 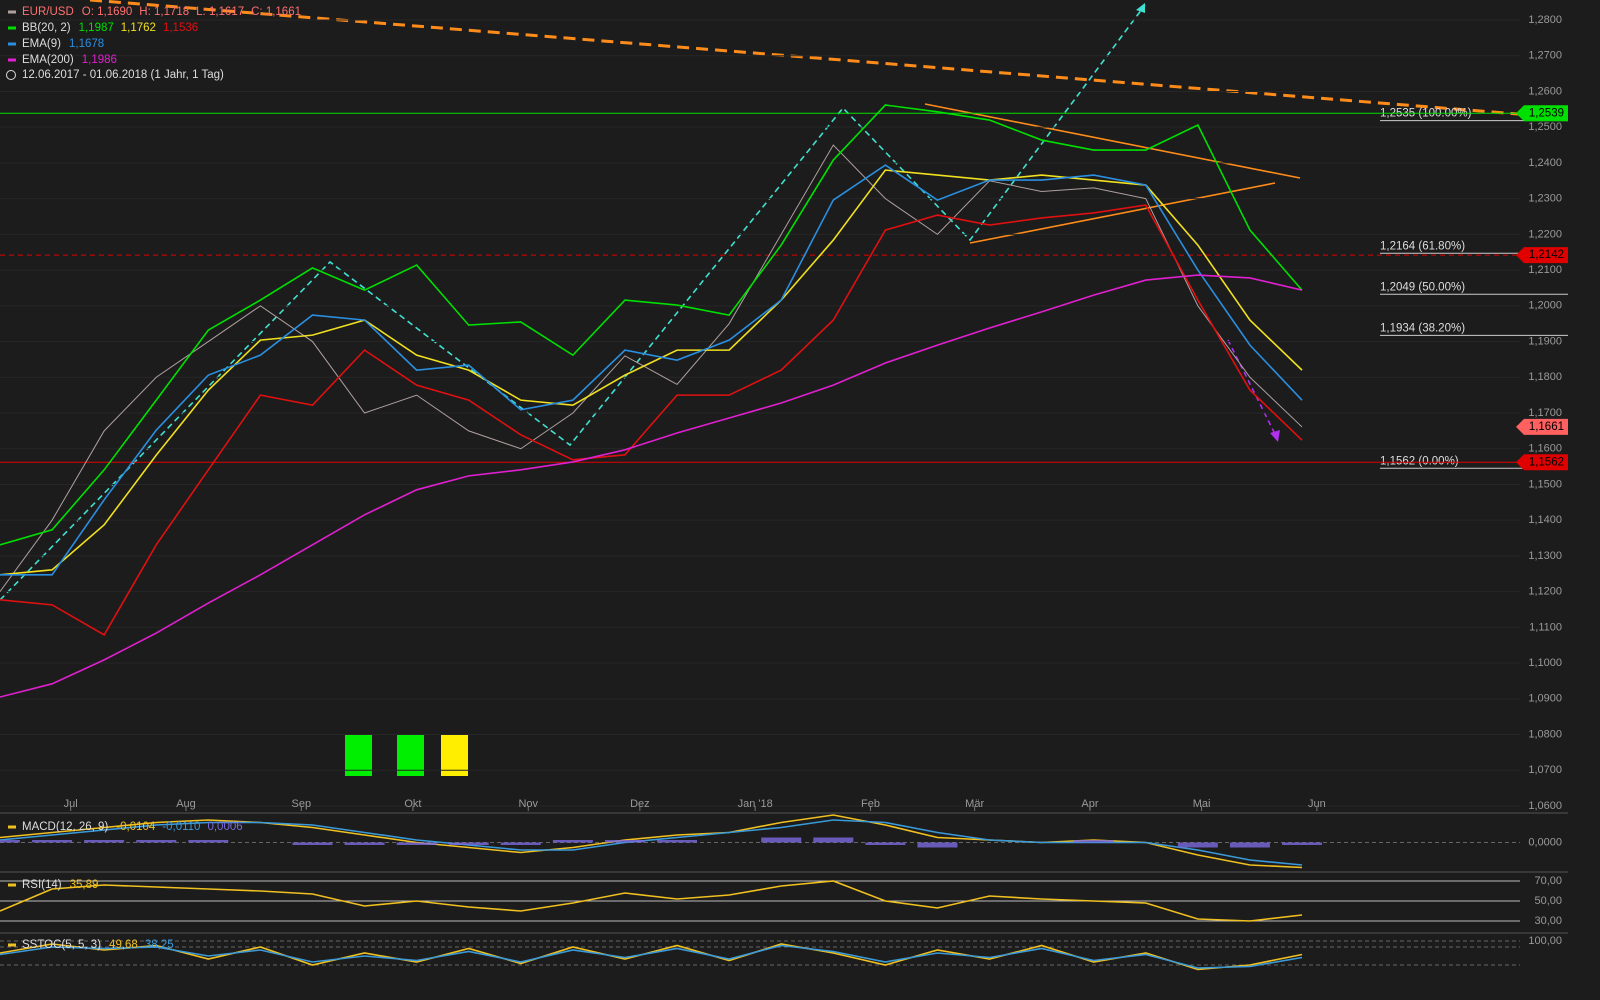 What do you see at coordinates (164, 12) in the screenshot?
I see `legend-value: H: 1,1718` at bounding box center [164, 12].